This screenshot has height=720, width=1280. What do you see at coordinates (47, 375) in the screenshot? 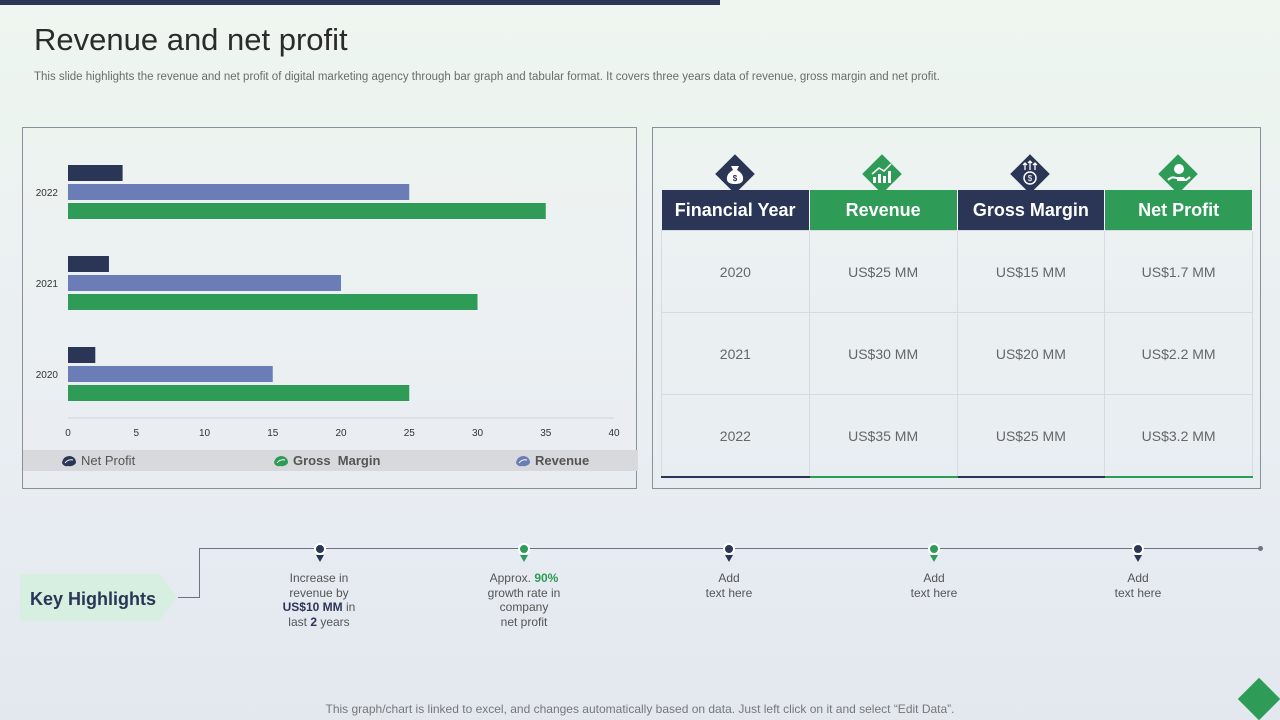
I see `y-category-label: 2020` at bounding box center [47, 375].